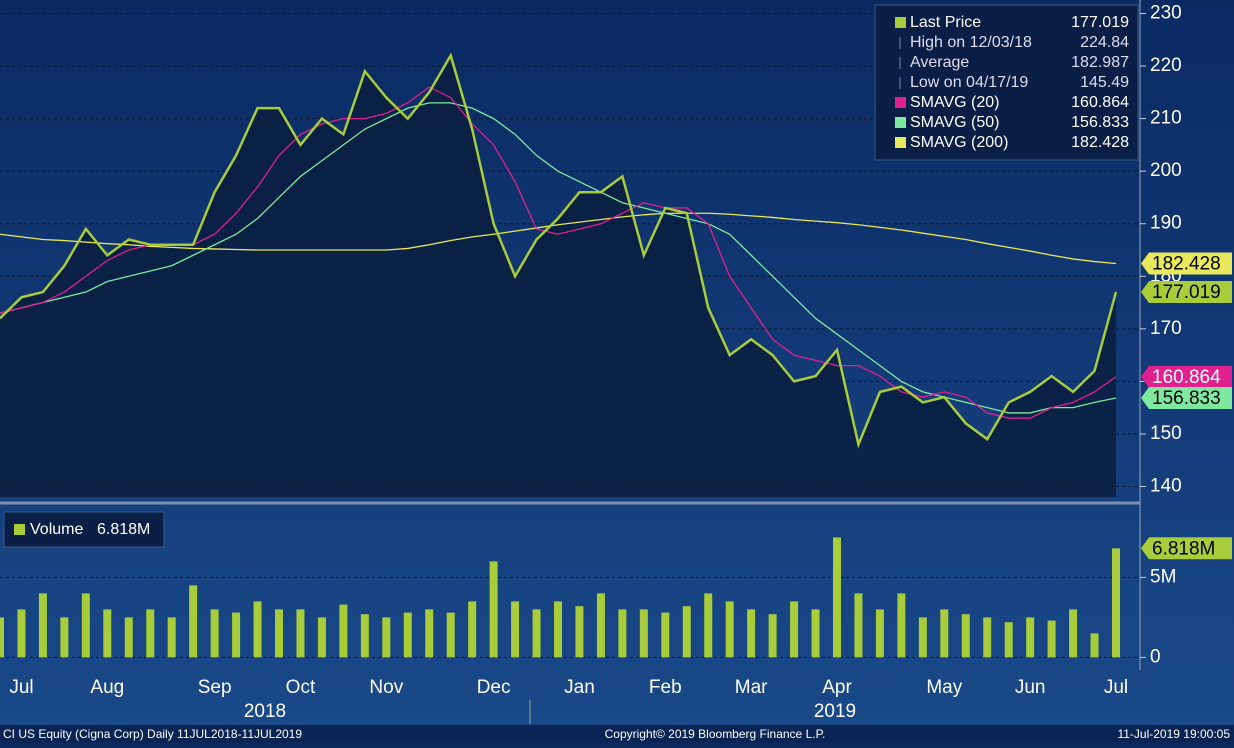 This screenshot has height=748, width=1234. What do you see at coordinates (386, 687) in the screenshot?
I see `x-tick-label: Nov` at bounding box center [386, 687].